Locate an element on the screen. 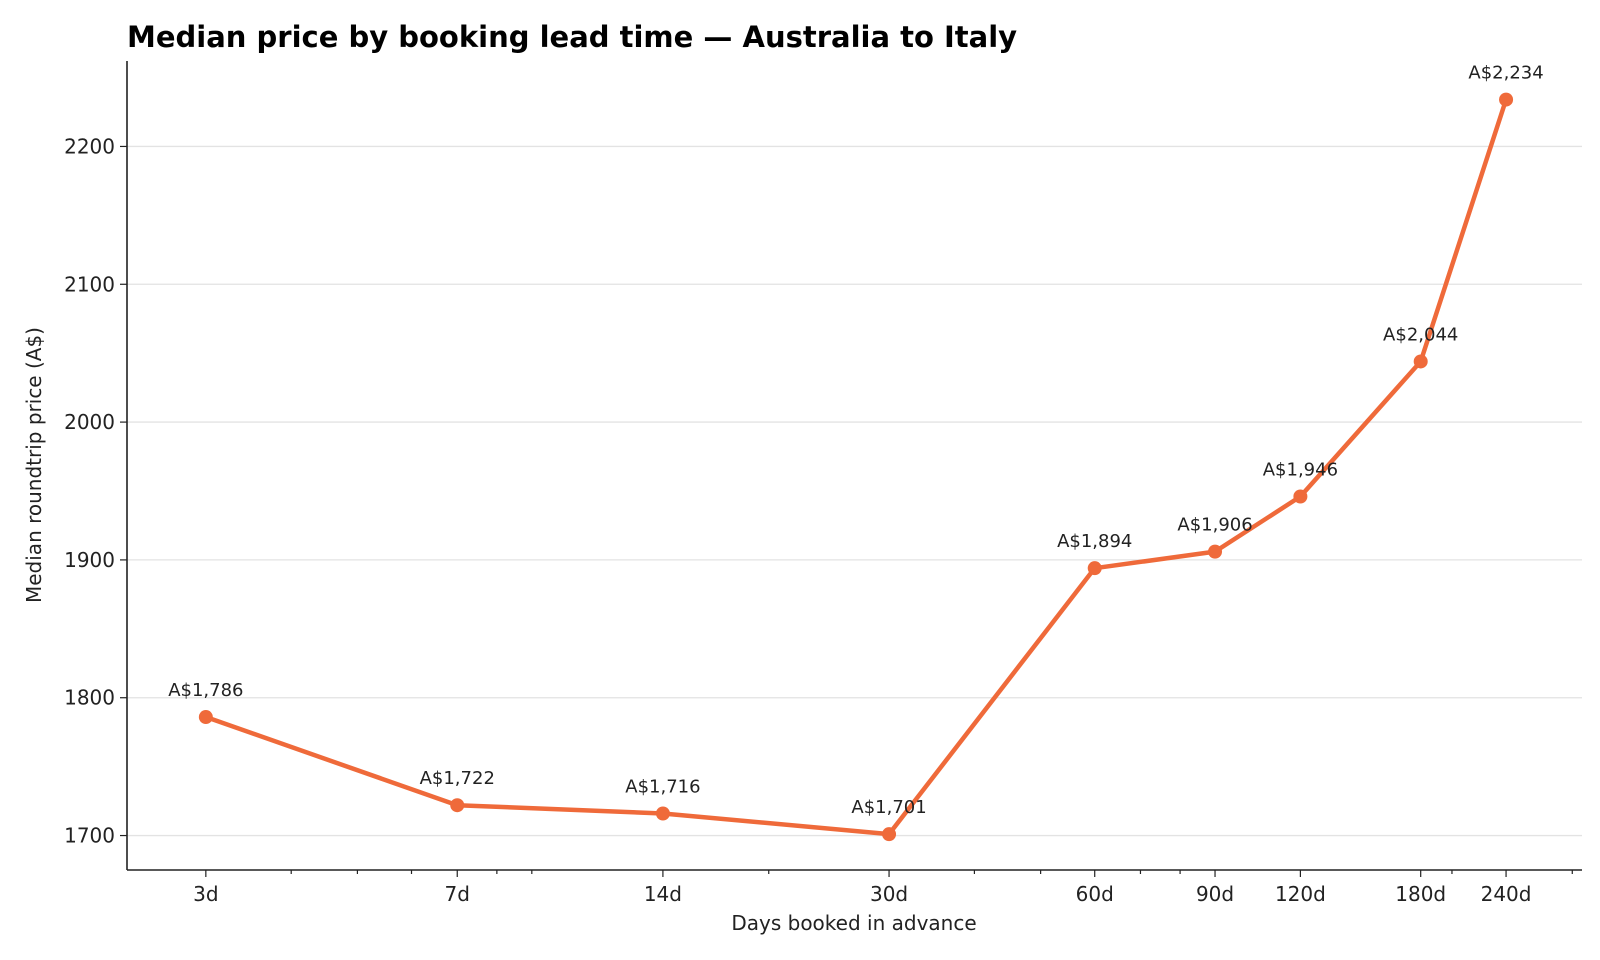  data-label: A$1,946 is located at coordinates (1300, 470).